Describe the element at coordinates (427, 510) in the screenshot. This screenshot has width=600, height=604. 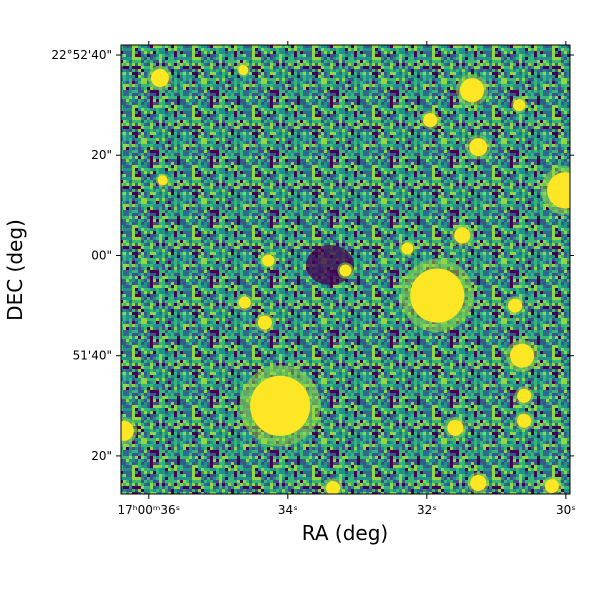
I see `x-tick-label: 32ˢ` at that location.